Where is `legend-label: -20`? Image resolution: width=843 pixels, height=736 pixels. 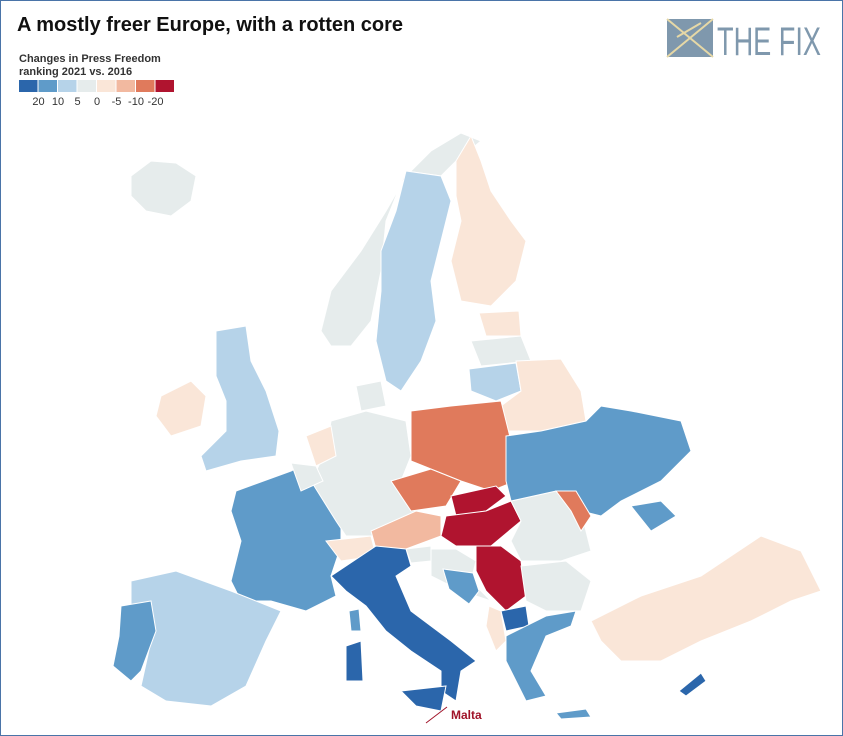 legend-label: -20 is located at coordinates (156, 102).